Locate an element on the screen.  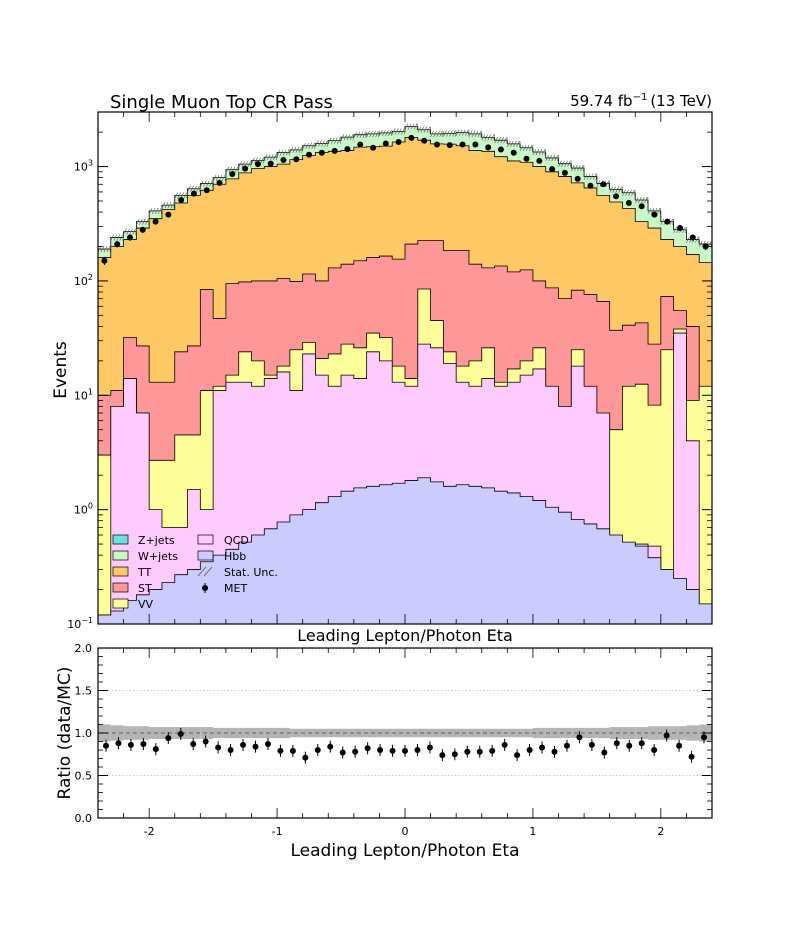
chart-title: Single Muon Top CR Pass is located at coordinates (221, 102).